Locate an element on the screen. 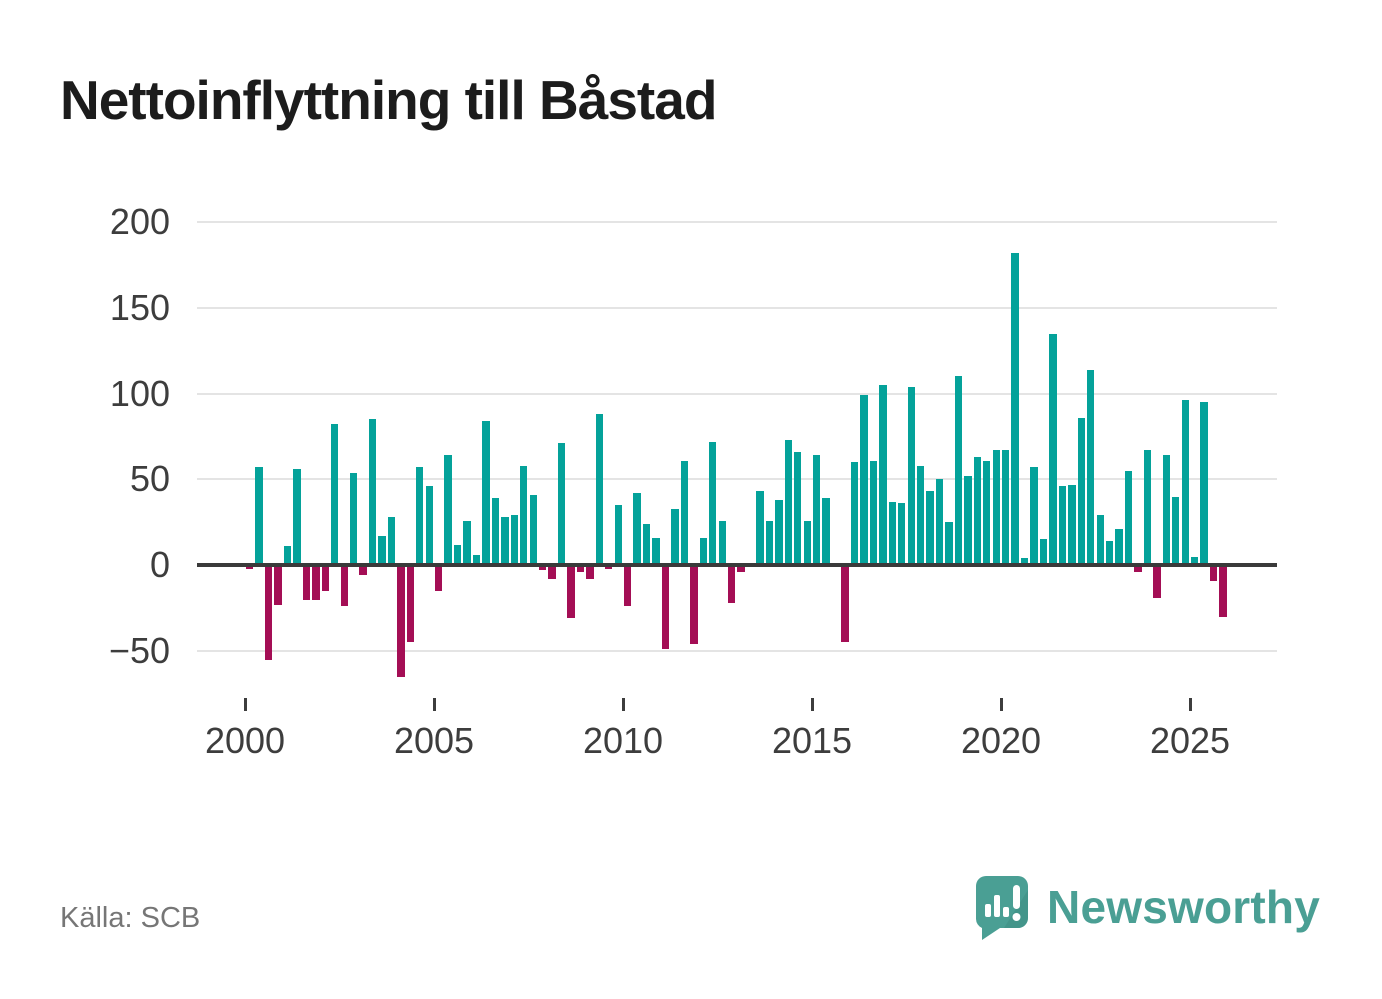 This screenshot has height=999, width=1382. bar-q9-positive is located at coordinates (335, 495).